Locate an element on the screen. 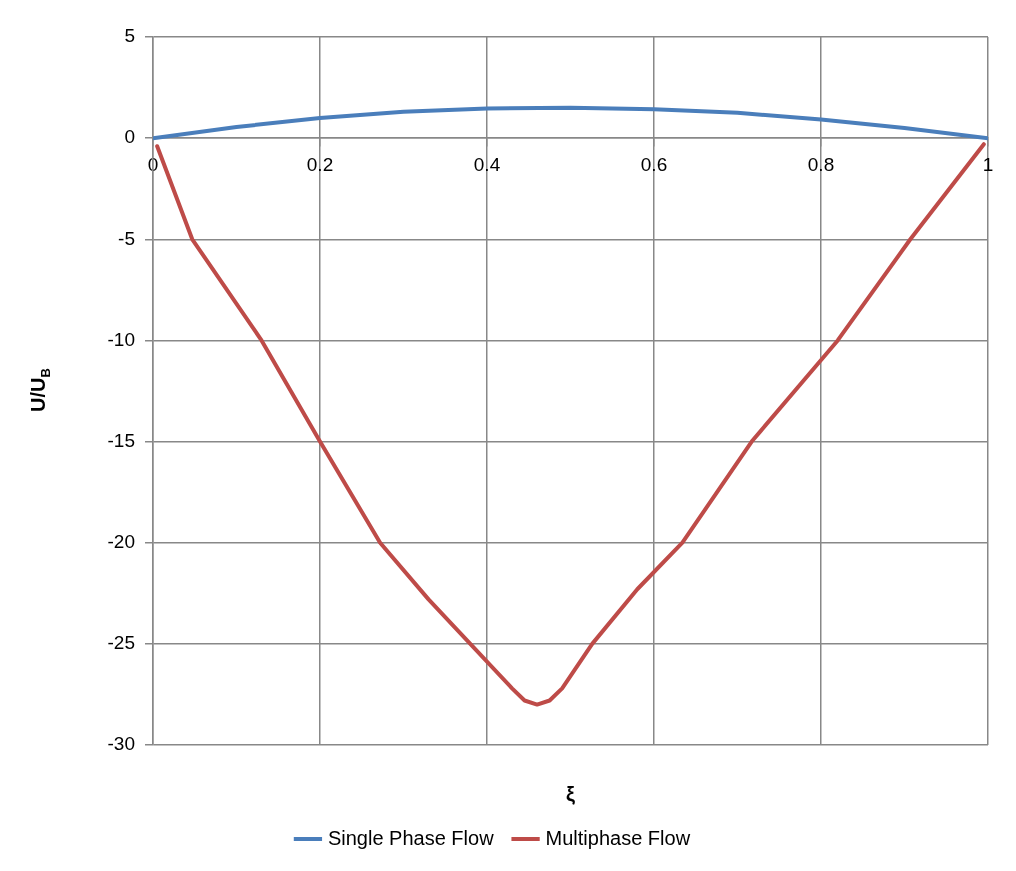 The height and width of the screenshot is (871, 1016). y-tick-label: -15 is located at coordinates (121, 440).